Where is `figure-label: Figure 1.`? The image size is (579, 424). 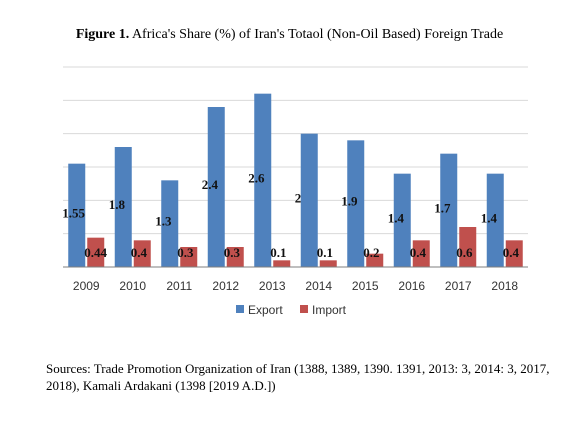
figure-label: Figure 1. is located at coordinates (102, 34).